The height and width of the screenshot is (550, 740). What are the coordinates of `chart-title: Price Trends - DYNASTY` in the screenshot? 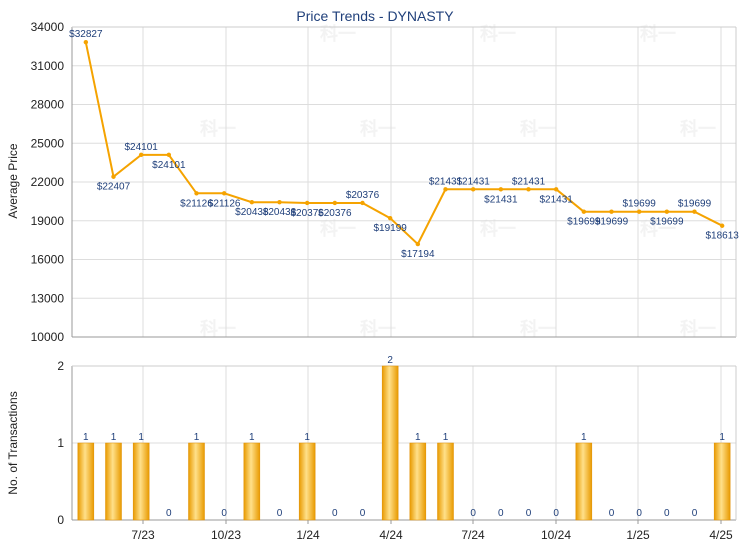 It's located at (375, 16).